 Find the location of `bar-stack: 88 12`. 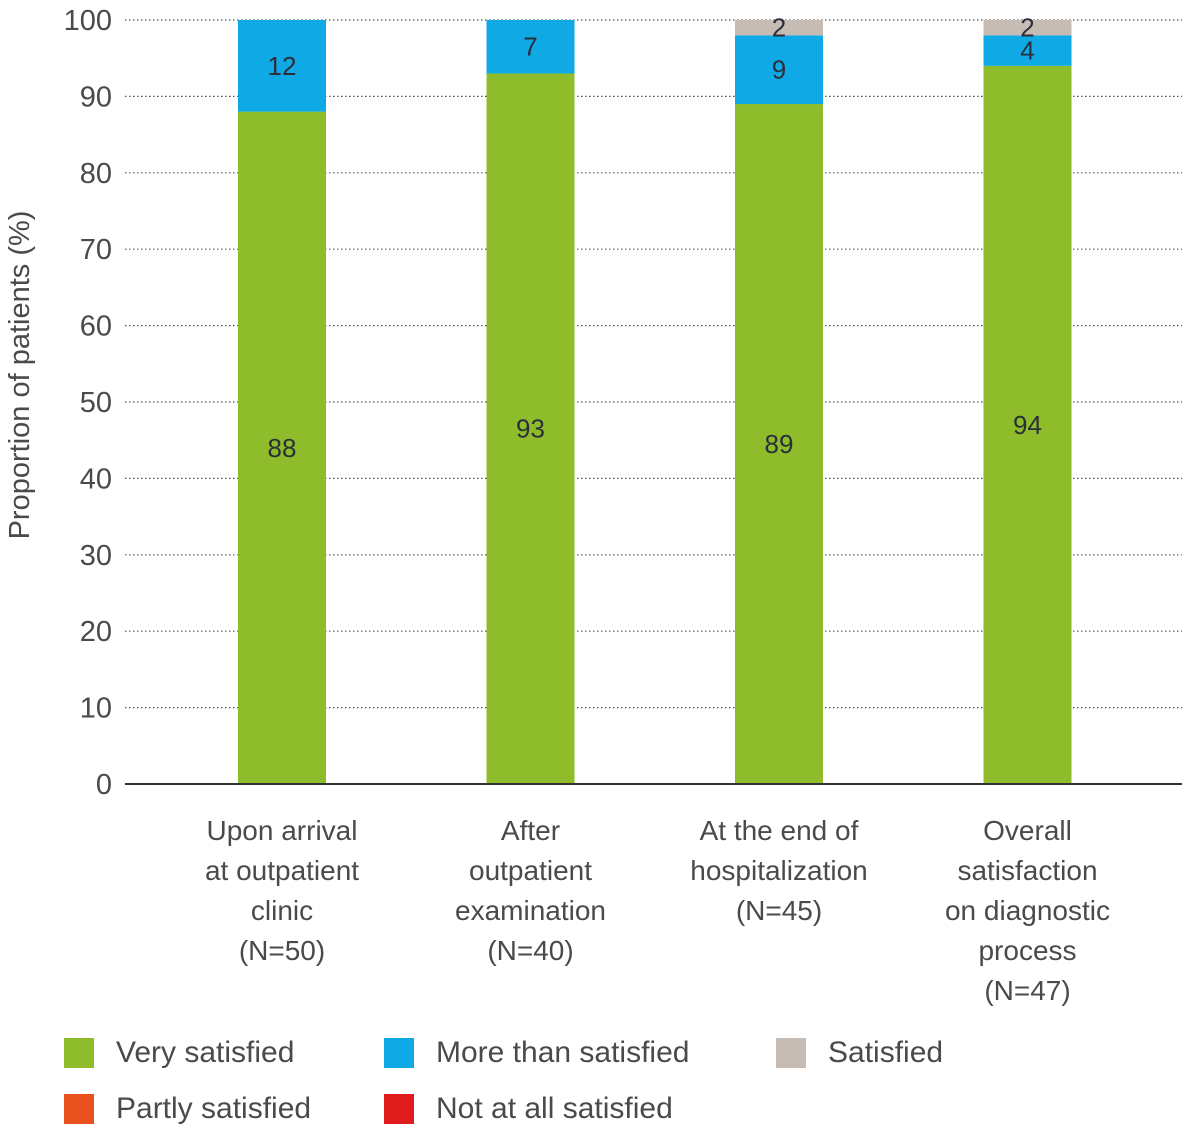

bar-stack: 88 12 is located at coordinates (282, 402).